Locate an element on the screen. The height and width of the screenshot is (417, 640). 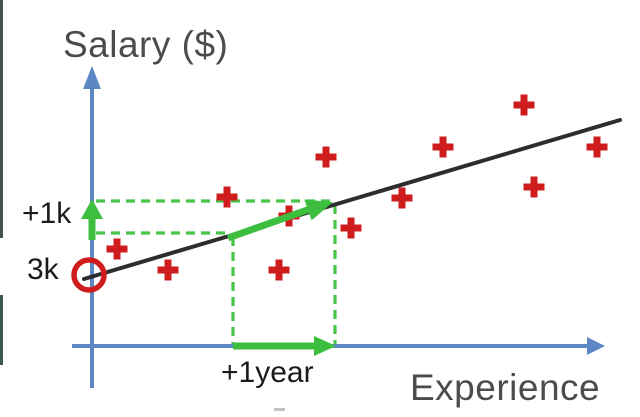
y-axis-arrow-icon is located at coordinates (92, 77).